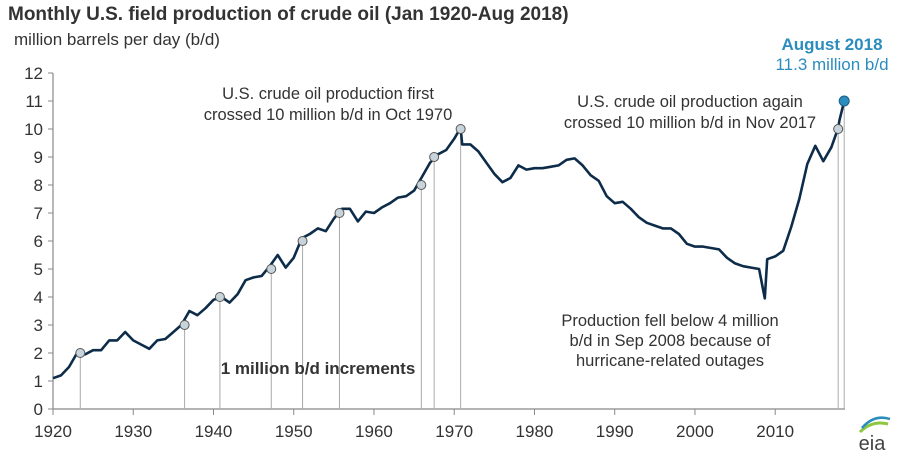 This screenshot has width=900, height=459. I want to click on y-tick-label: 10, so click(33, 129).